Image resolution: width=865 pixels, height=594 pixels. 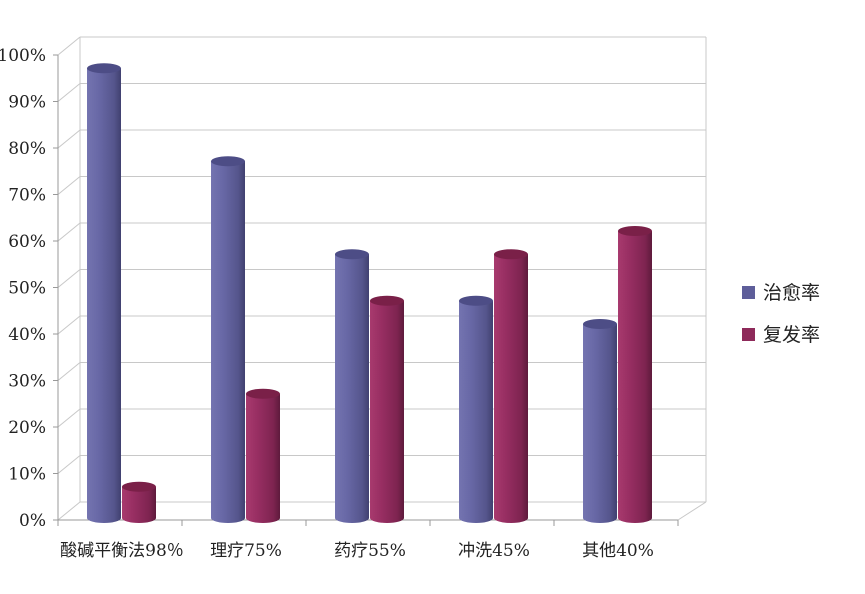 What do you see at coordinates (27, 196) in the screenshot?
I see `y-tick-label: 70%` at bounding box center [27, 196].